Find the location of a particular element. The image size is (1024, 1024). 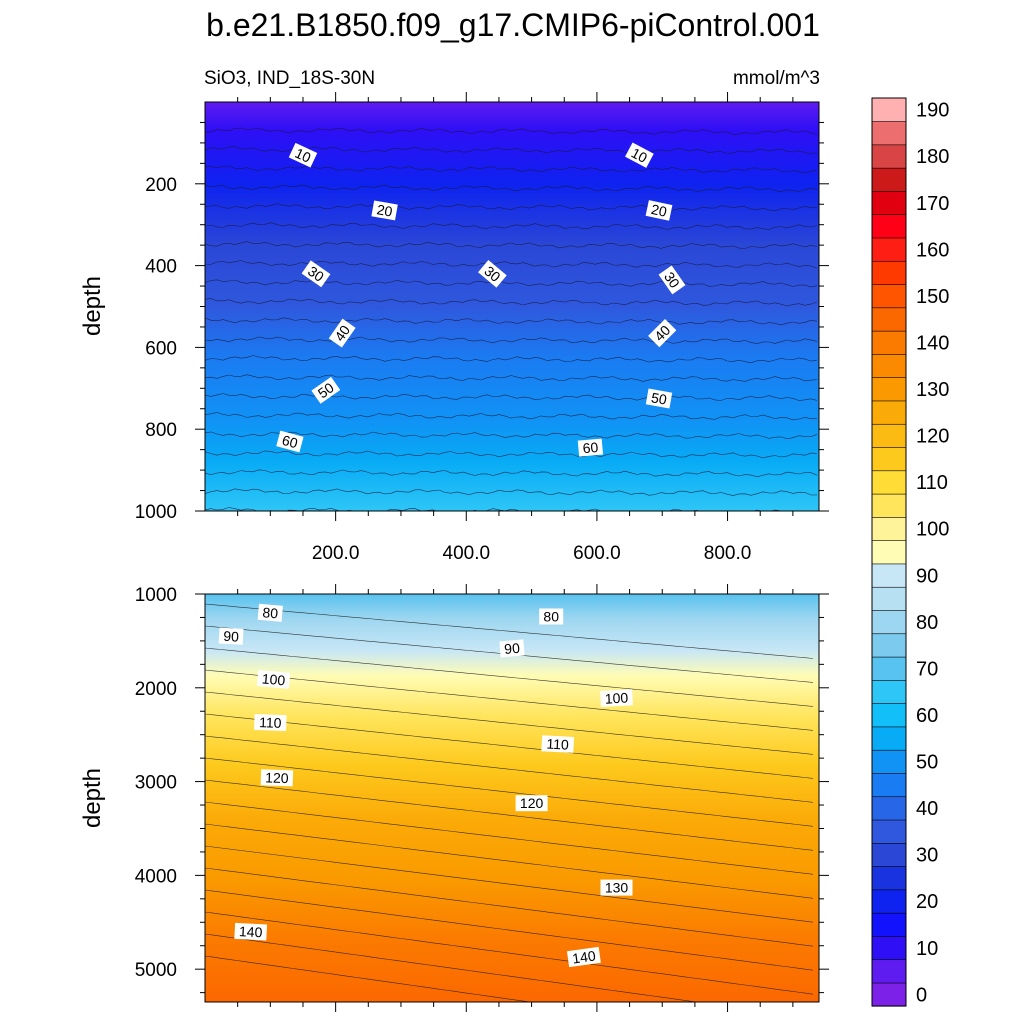

contour-label-text: 140 is located at coordinates (251, 931).